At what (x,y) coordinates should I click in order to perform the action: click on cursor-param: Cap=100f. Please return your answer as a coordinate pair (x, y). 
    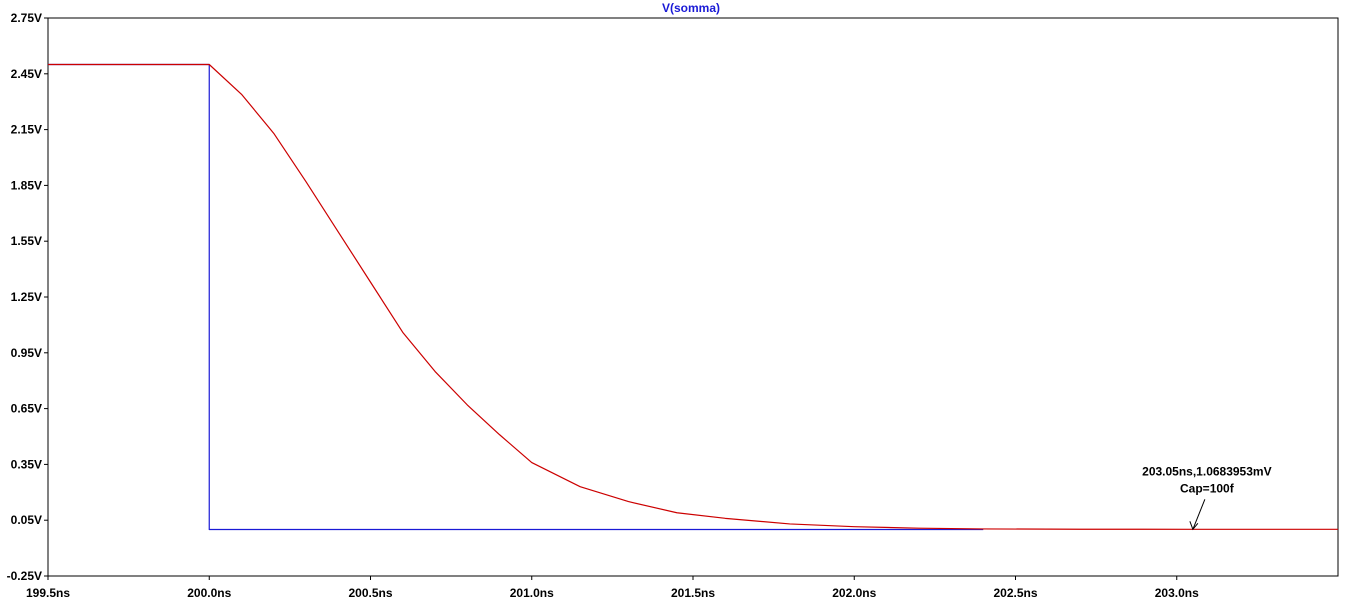
    Looking at the image, I should click on (1207, 488).